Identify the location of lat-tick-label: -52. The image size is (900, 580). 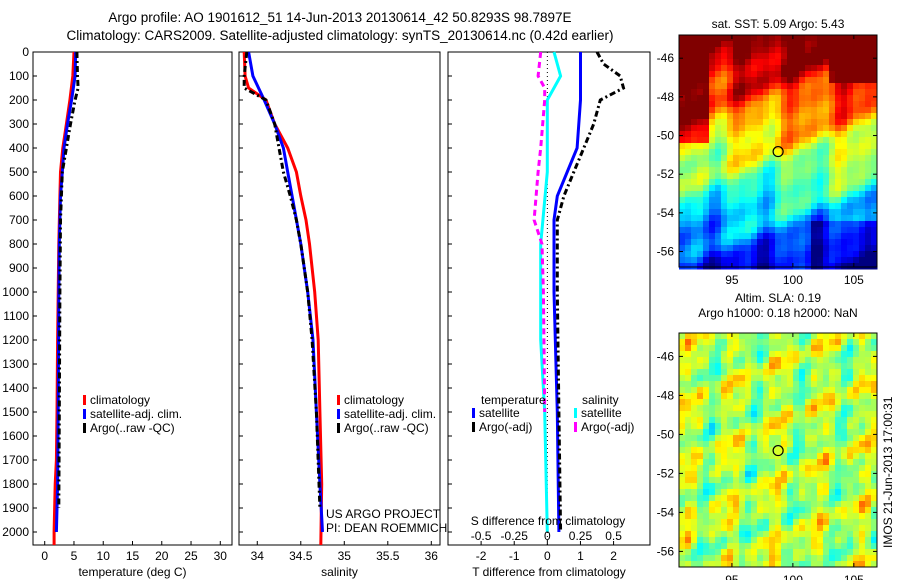
(666, 473).